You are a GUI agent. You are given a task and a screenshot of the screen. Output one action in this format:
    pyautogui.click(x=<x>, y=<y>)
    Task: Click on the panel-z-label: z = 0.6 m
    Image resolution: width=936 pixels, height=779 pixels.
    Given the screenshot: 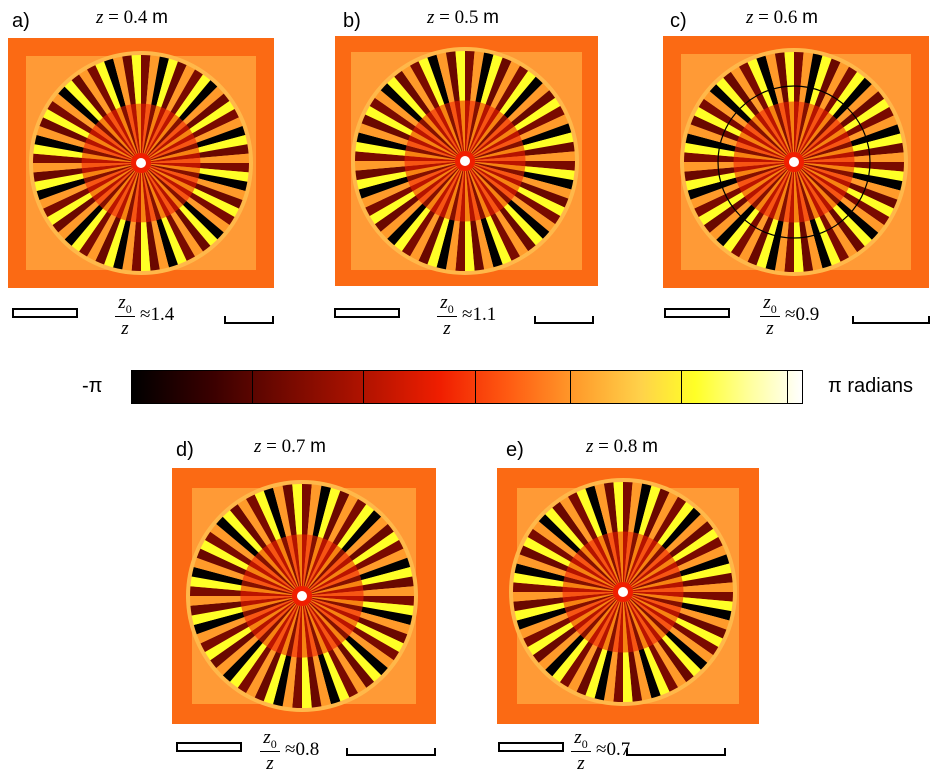 What is the action you would take?
    pyautogui.click(x=782, y=18)
    